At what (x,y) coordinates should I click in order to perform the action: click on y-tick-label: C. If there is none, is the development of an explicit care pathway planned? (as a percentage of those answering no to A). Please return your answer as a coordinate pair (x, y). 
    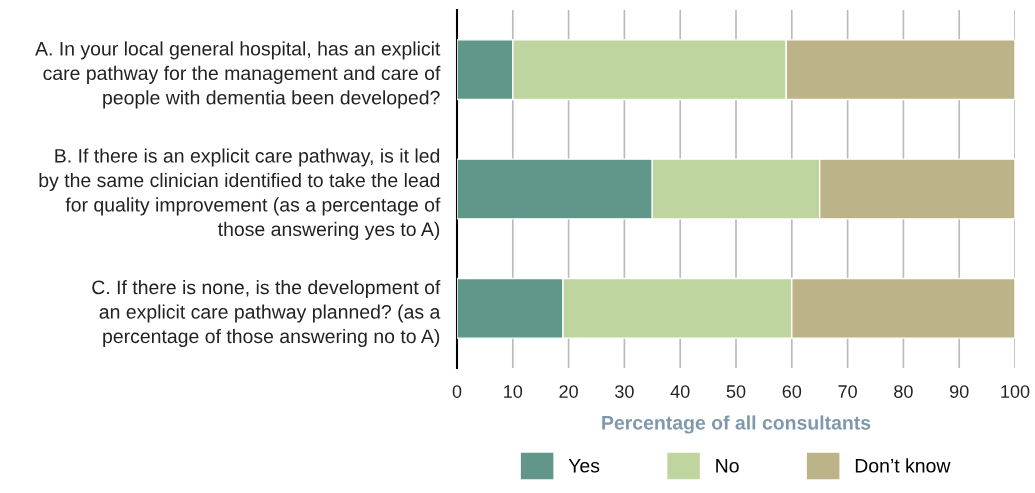
    Looking at the image, I should click on (266, 313).